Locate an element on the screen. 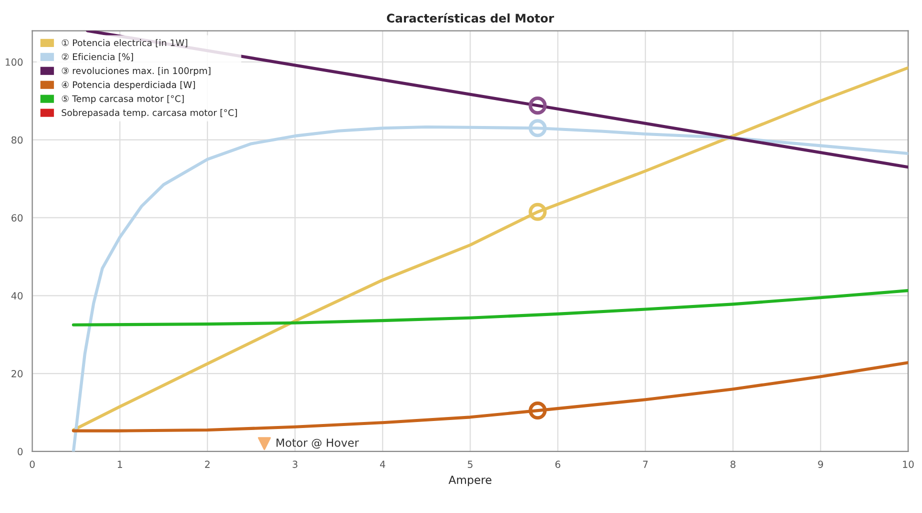 The width and height of the screenshot is (922, 513). x-tick-label: 10 is located at coordinates (908, 464).